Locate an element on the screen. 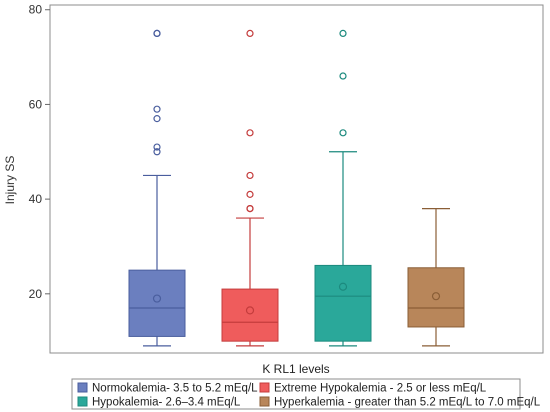  legend-title: K RL1 levels is located at coordinates (295, 369).